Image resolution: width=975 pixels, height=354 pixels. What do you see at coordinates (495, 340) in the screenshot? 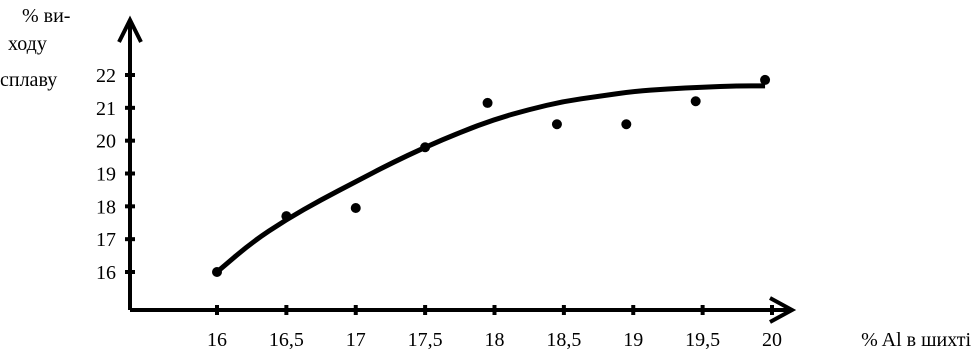
I see `x-tick-label: 18` at bounding box center [495, 340].